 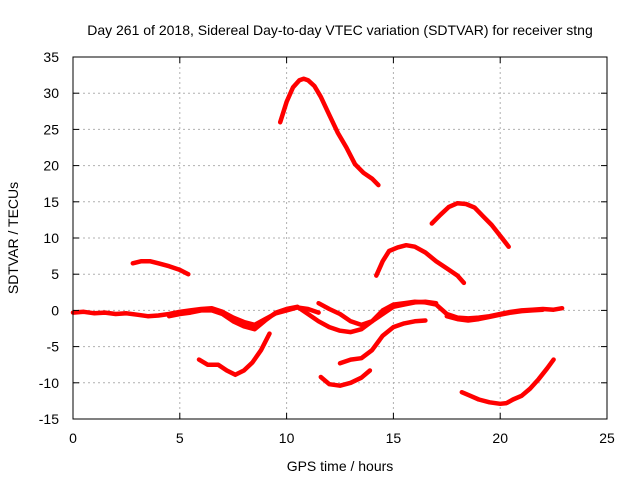 I want to click on series-arc-midday-low, so click(x=345, y=378).